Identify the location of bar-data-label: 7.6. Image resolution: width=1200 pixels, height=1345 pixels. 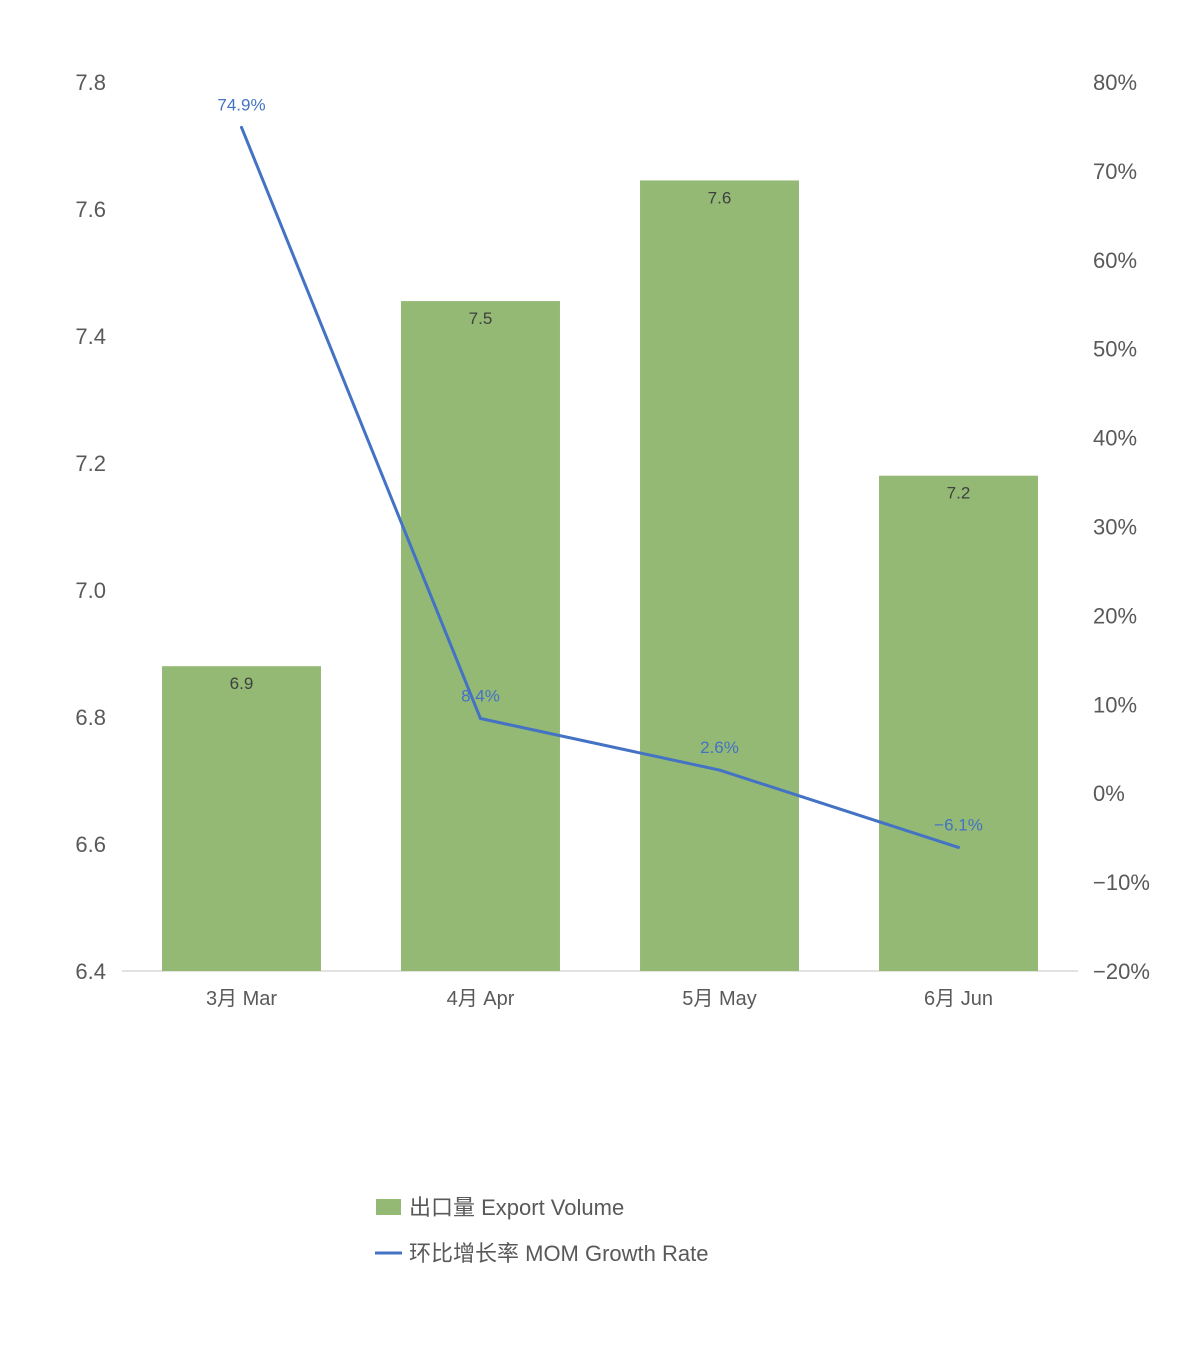
(720, 197).